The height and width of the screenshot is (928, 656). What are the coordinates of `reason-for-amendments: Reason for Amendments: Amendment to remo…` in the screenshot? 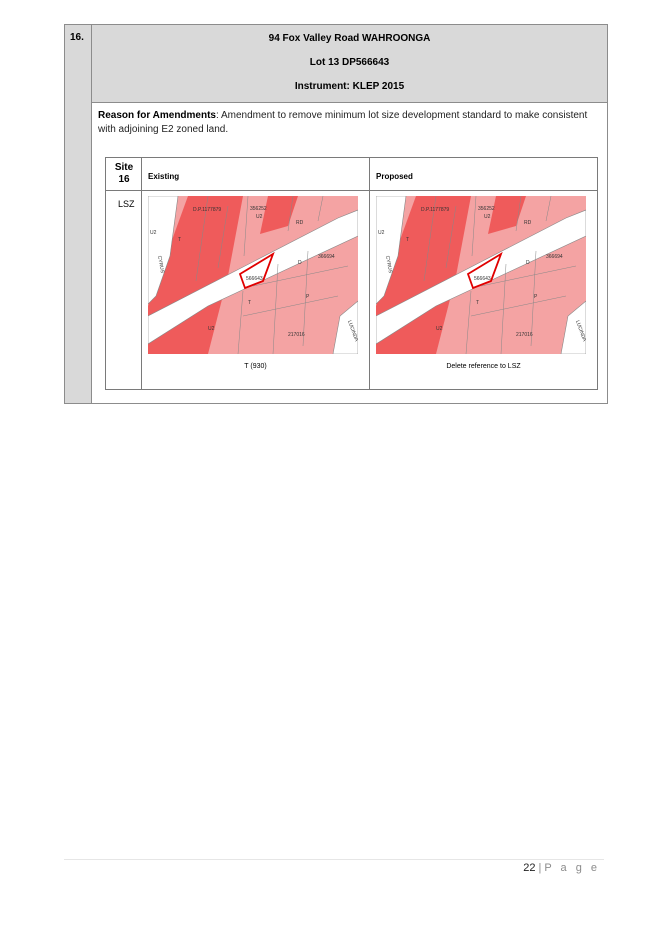 It's located at (348, 123).